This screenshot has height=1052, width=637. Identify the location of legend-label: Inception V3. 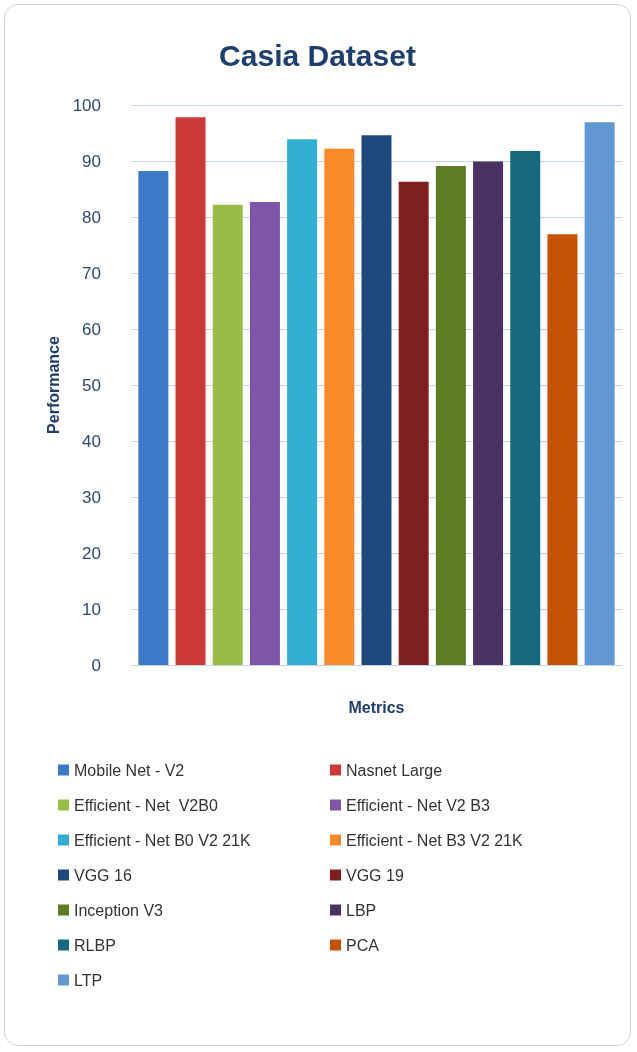
(119, 910).